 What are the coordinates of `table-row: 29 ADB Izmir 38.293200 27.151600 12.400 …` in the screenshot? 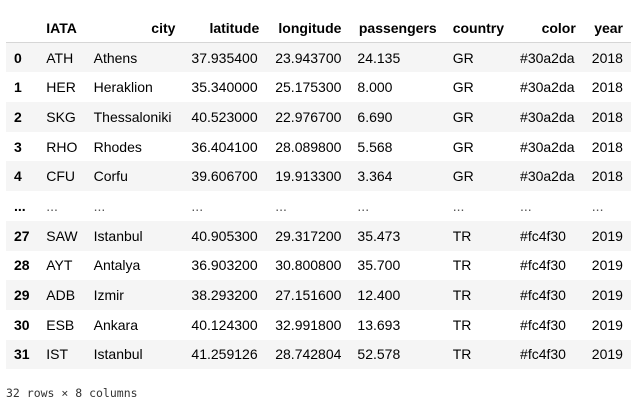 It's located at (318, 295).